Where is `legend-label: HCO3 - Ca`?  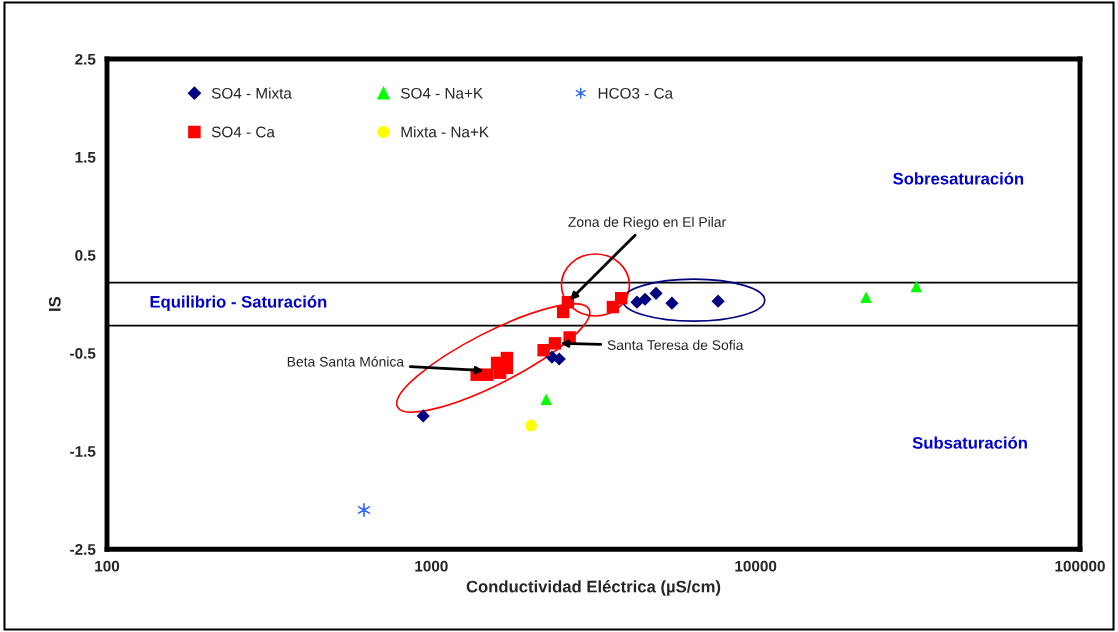 legend-label: HCO3 - Ca is located at coordinates (636, 93).